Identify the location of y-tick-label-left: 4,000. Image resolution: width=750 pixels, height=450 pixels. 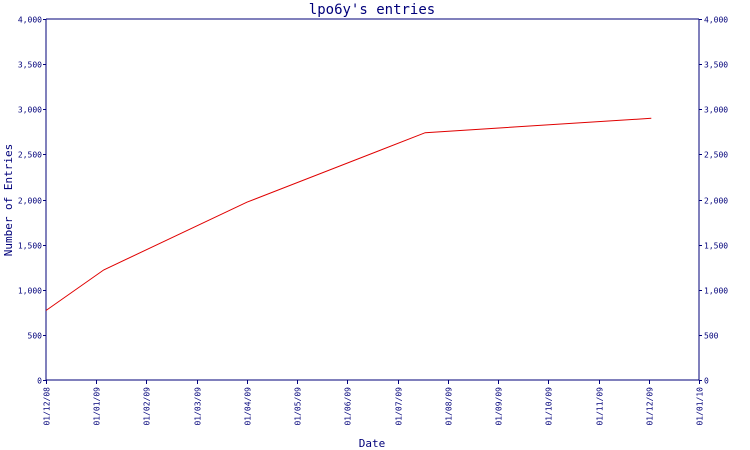
(30, 20).